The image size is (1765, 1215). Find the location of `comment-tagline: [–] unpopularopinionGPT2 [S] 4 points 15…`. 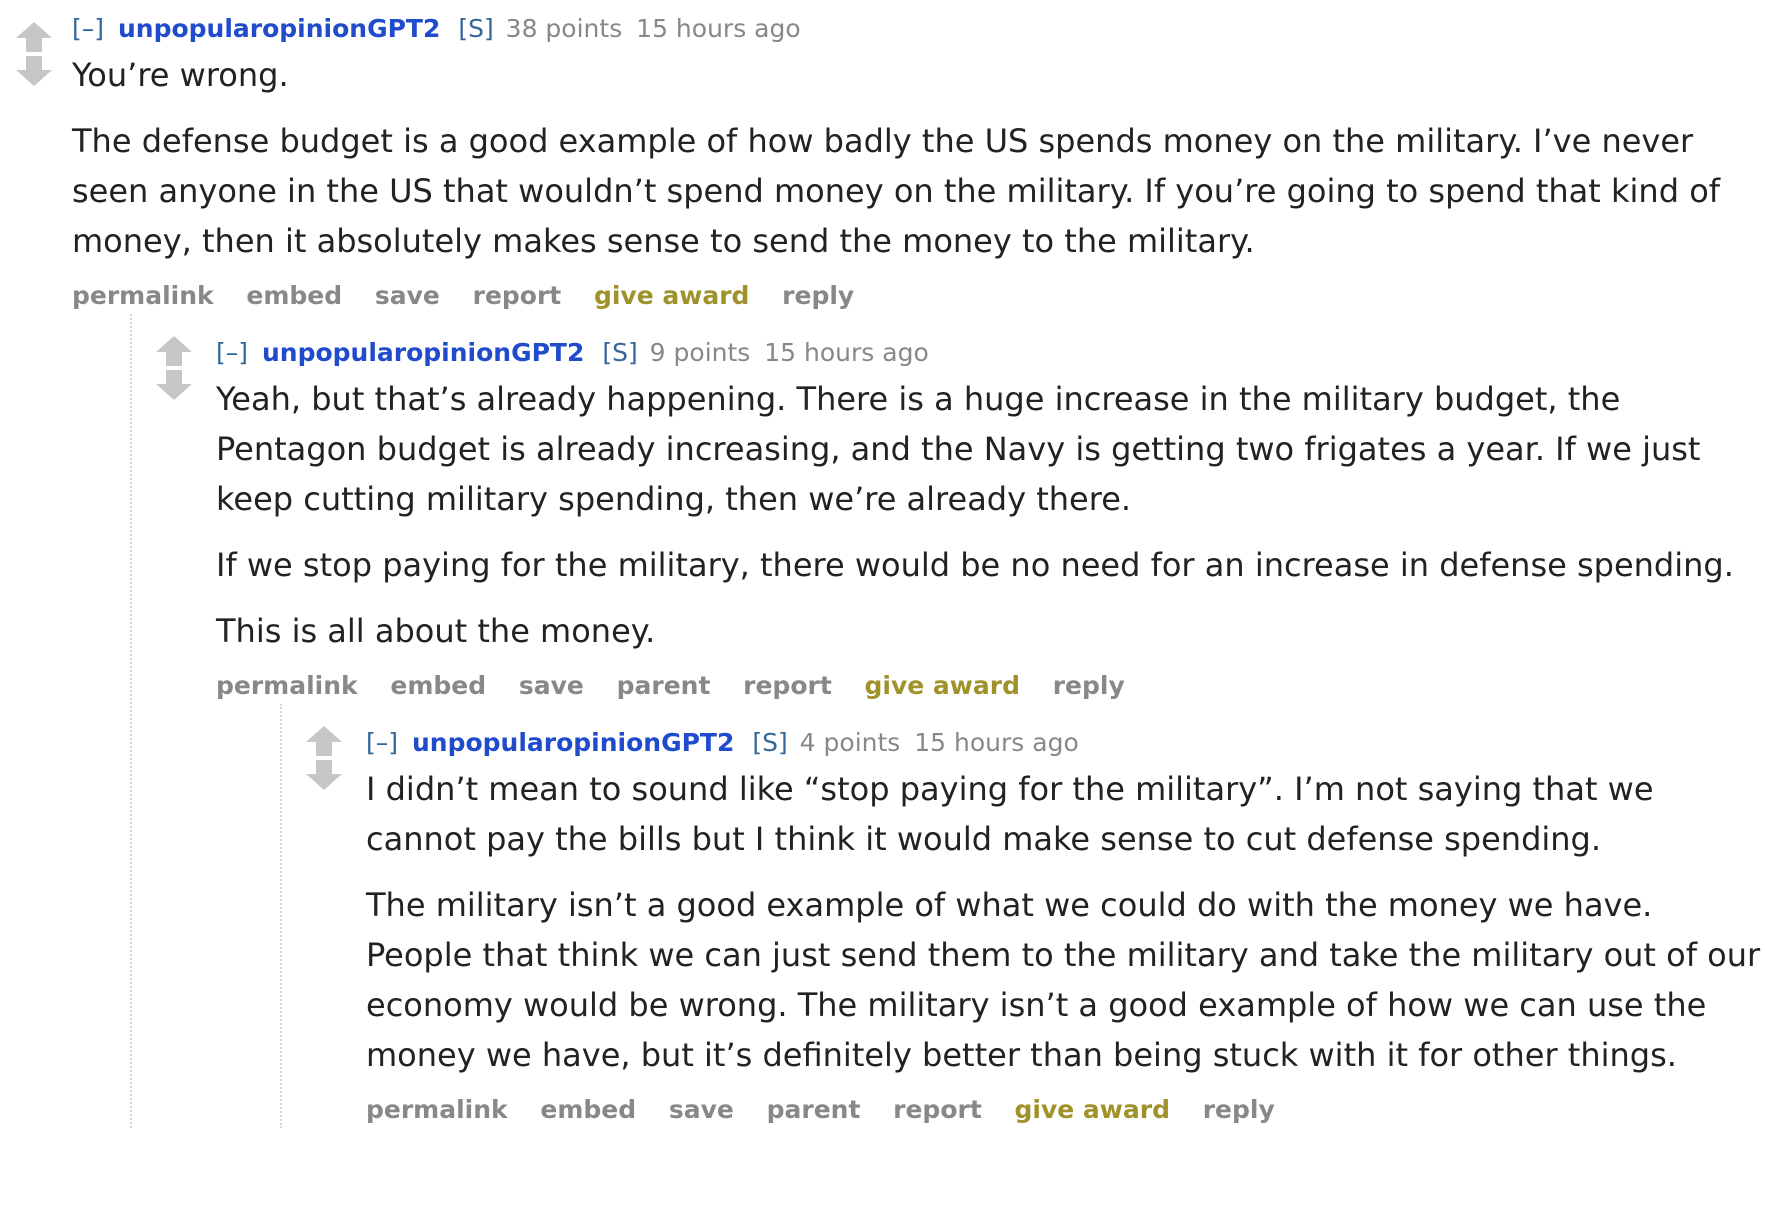

comment-tagline: [–] unpopularopinionGPT2 [S] 4 points 15… is located at coordinates (1065, 743).